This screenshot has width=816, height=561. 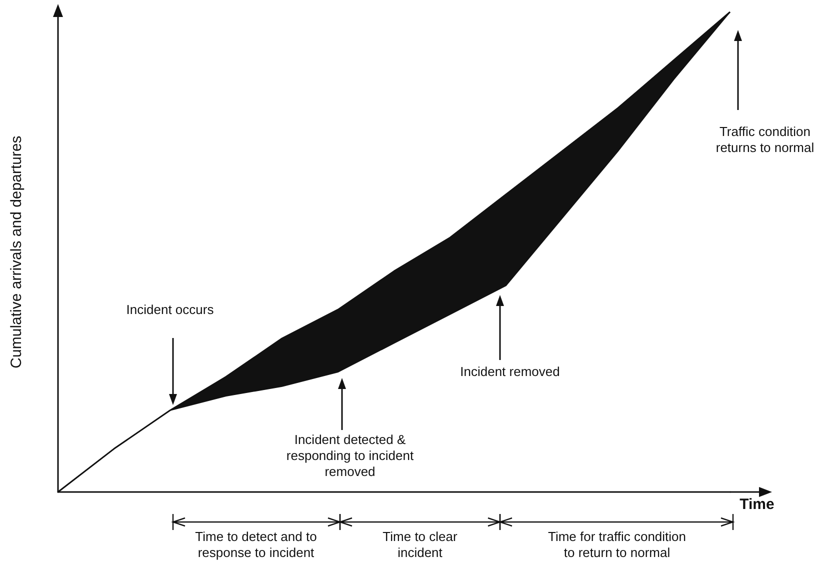 What do you see at coordinates (350, 456) in the screenshot?
I see `annotation: Incident detected & responding to incident removed` at bounding box center [350, 456].